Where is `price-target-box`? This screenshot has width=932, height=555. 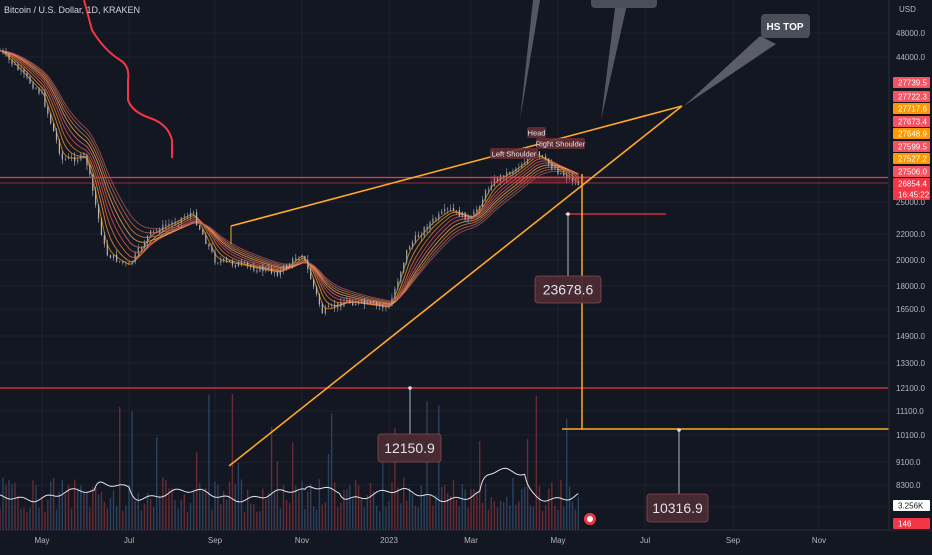 price-target-box is located at coordinates (568, 289).